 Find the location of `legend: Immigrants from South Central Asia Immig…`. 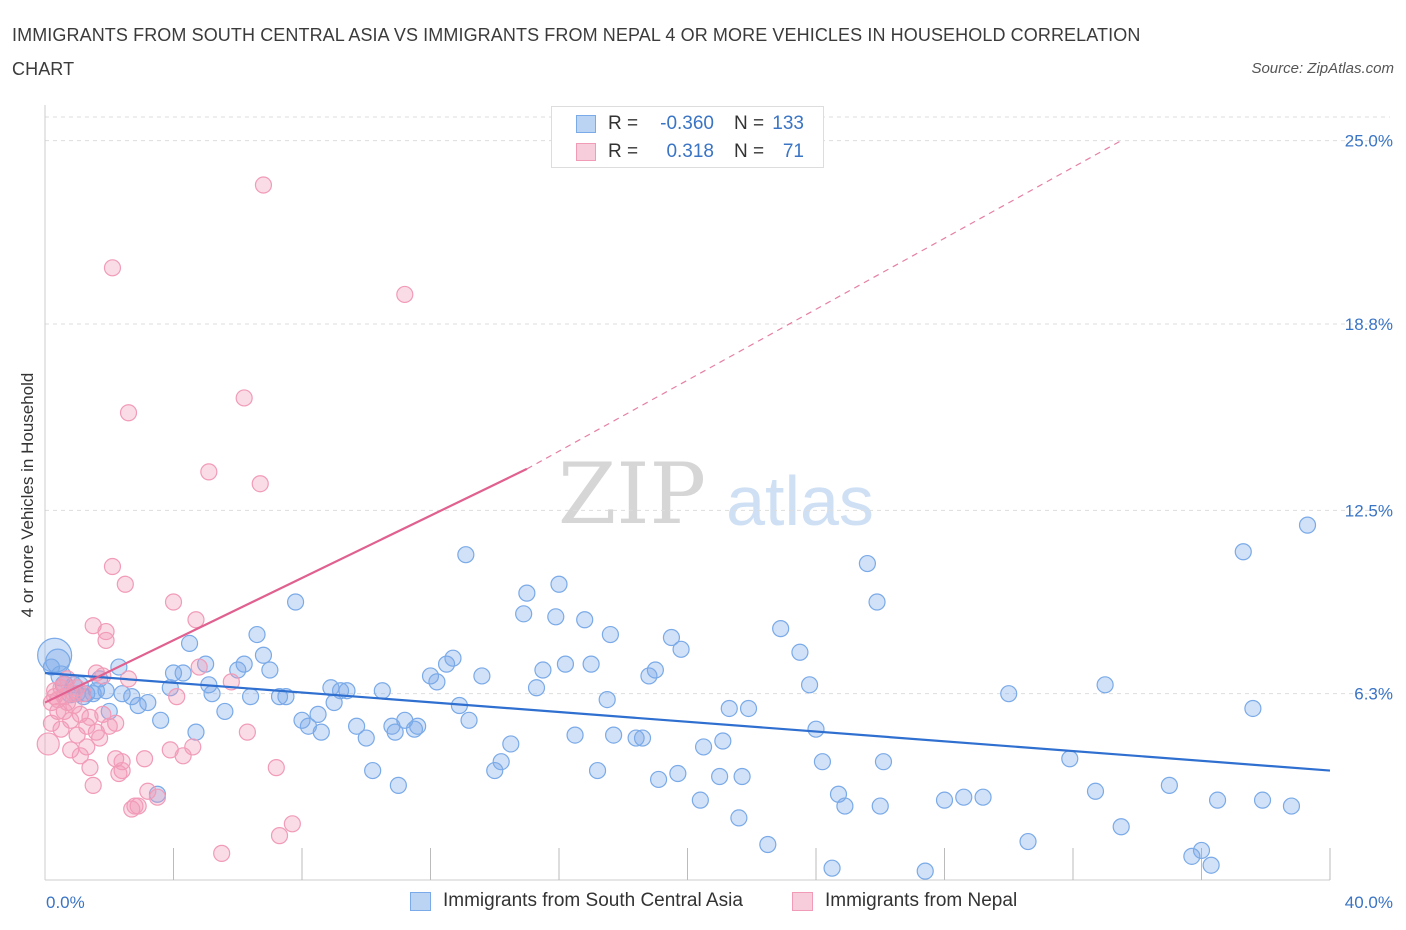

legend: Immigrants from South Central Asia Immig… is located at coordinates (703, 902).